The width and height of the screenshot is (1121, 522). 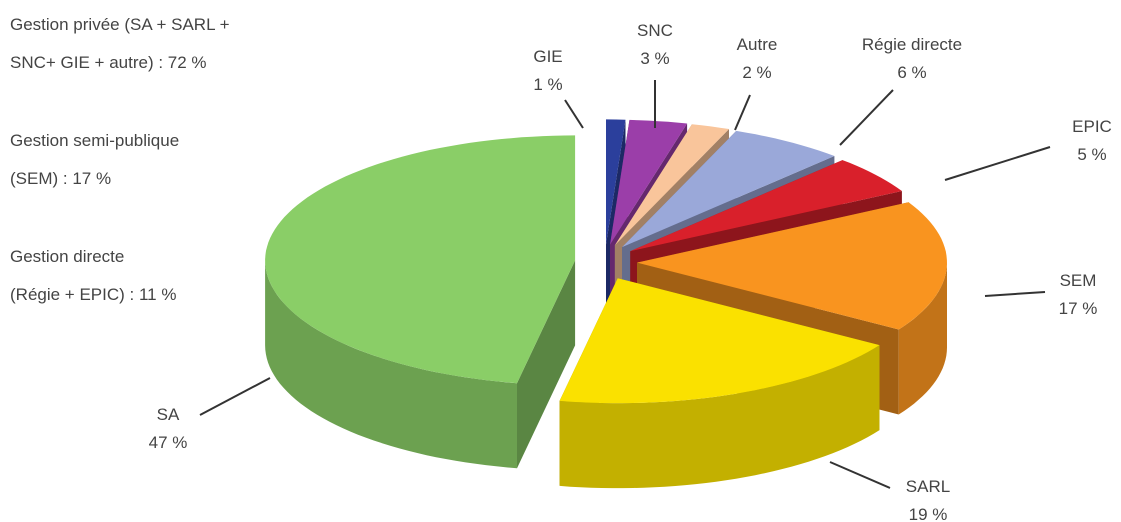 What do you see at coordinates (1078, 280) in the screenshot?
I see `slice-label: SEM` at bounding box center [1078, 280].